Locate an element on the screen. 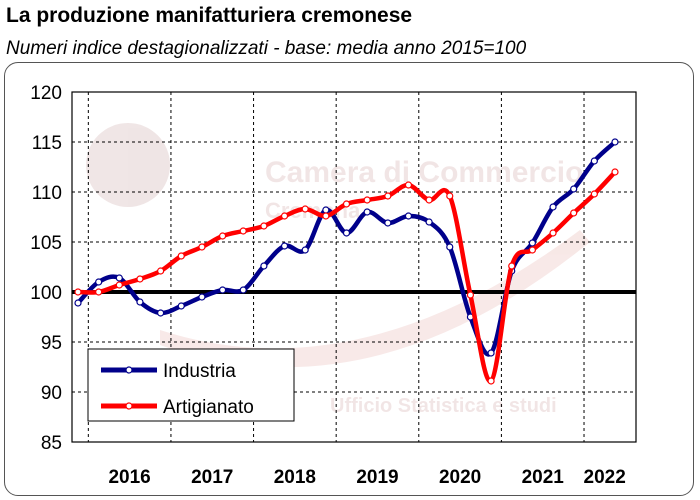 The width and height of the screenshot is (700, 500). y-tick-label: 115 is located at coordinates (47, 143).